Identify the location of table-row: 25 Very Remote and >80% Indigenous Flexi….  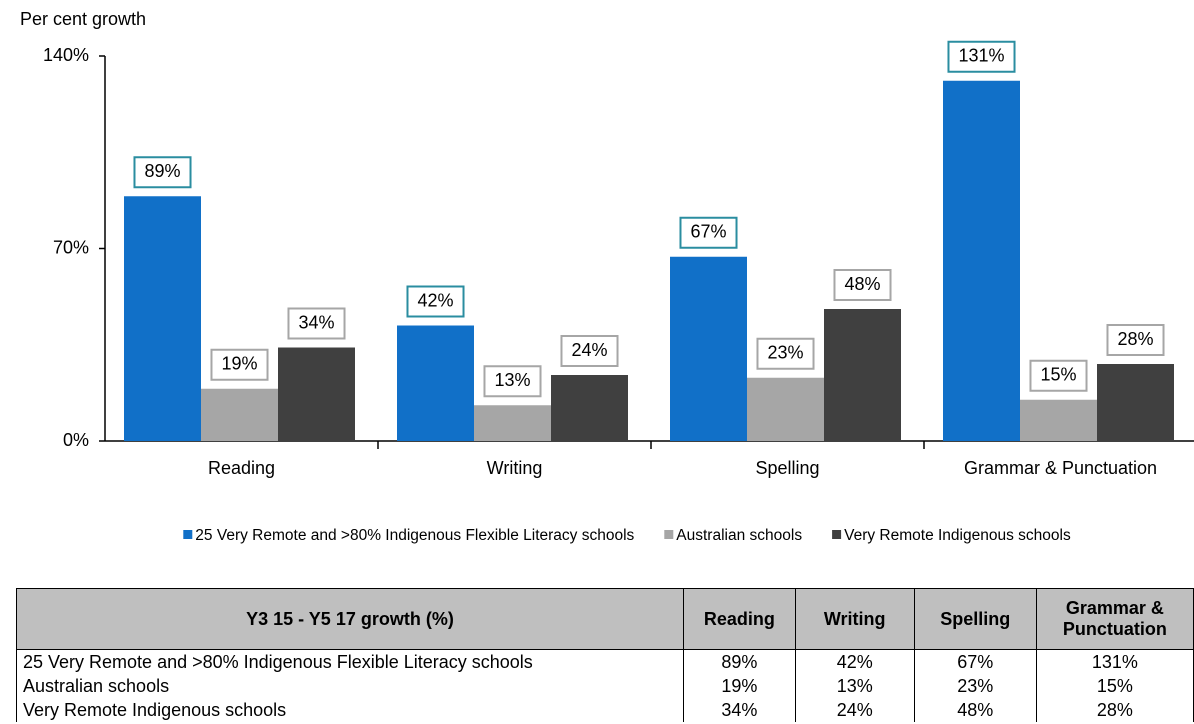
(605, 661).